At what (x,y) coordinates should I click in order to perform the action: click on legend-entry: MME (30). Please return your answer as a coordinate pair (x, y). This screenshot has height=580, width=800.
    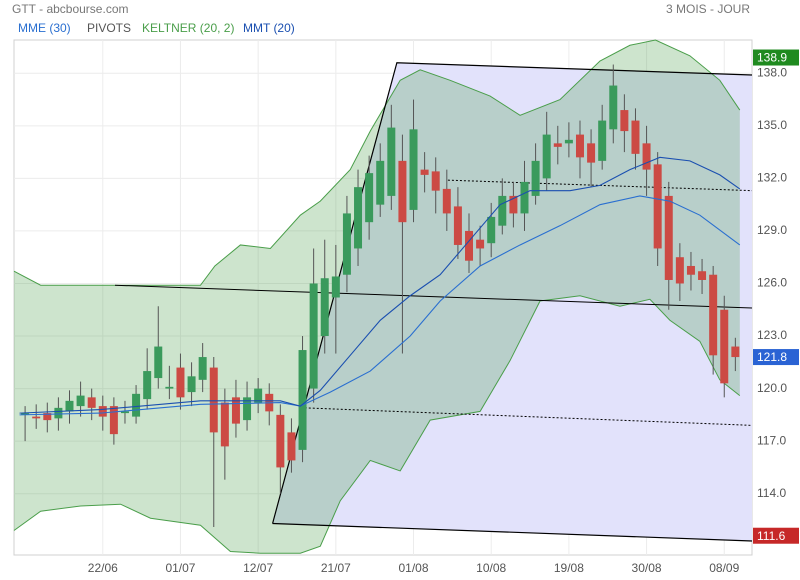
    Looking at the image, I should click on (44, 28).